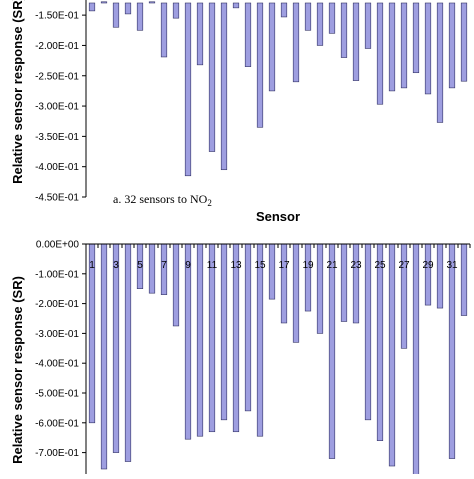  What do you see at coordinates (92, 265) in the screenshot?
I see `bottom-x-tick-label: 1` at bounding box center [92, 265].